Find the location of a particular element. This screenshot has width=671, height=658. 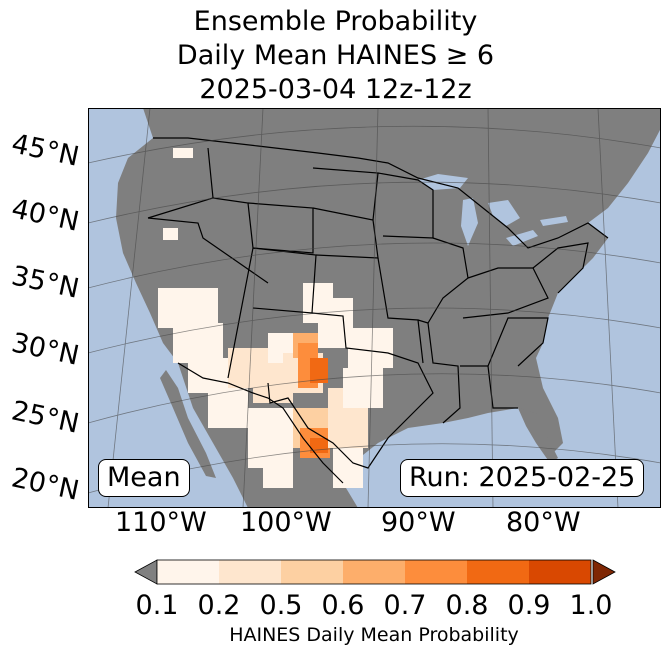

title-line-3: 2025-03-04 12z-12z is located at coordinates (335, 89).